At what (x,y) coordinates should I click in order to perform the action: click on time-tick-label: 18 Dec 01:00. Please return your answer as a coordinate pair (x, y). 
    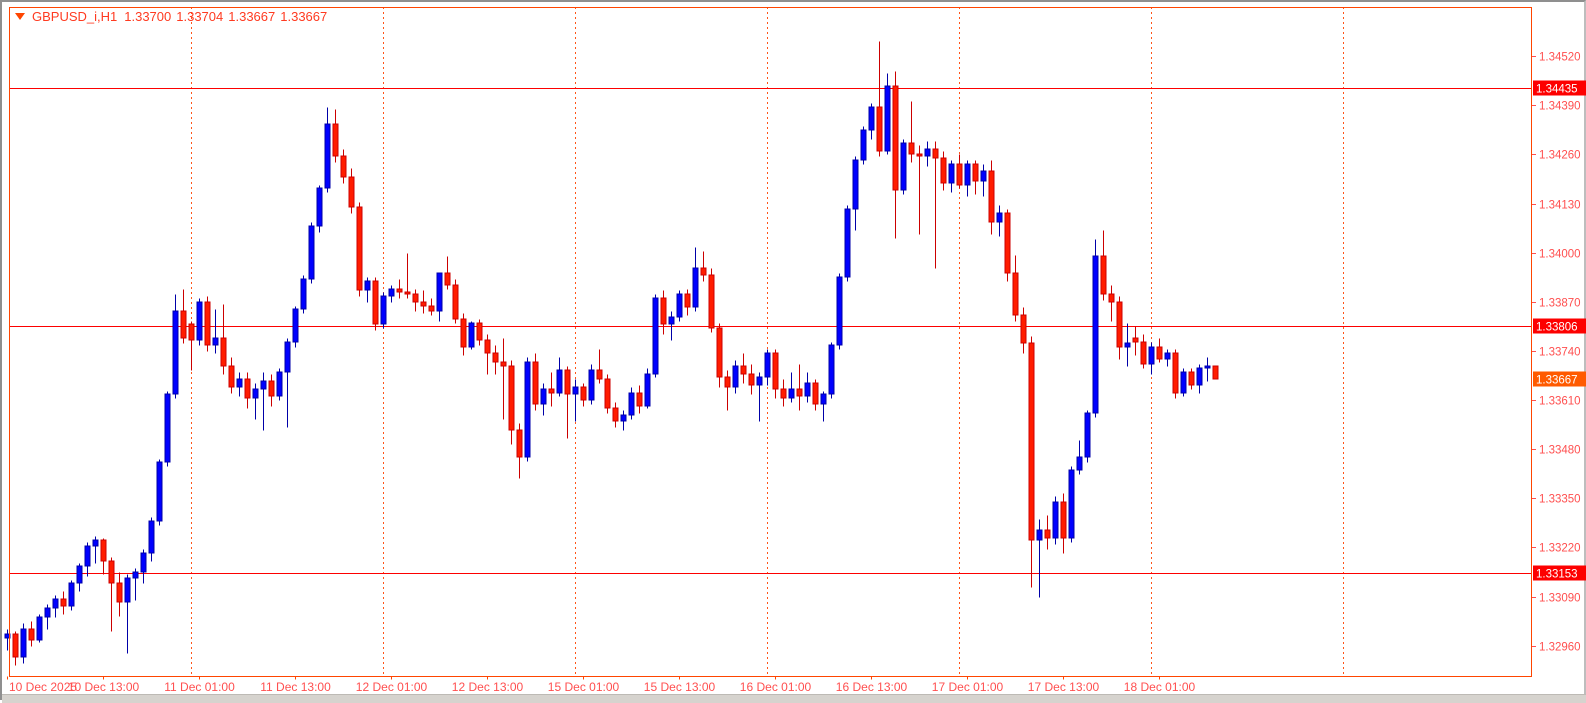
    Looking at the image, I should click on (1160, 687).